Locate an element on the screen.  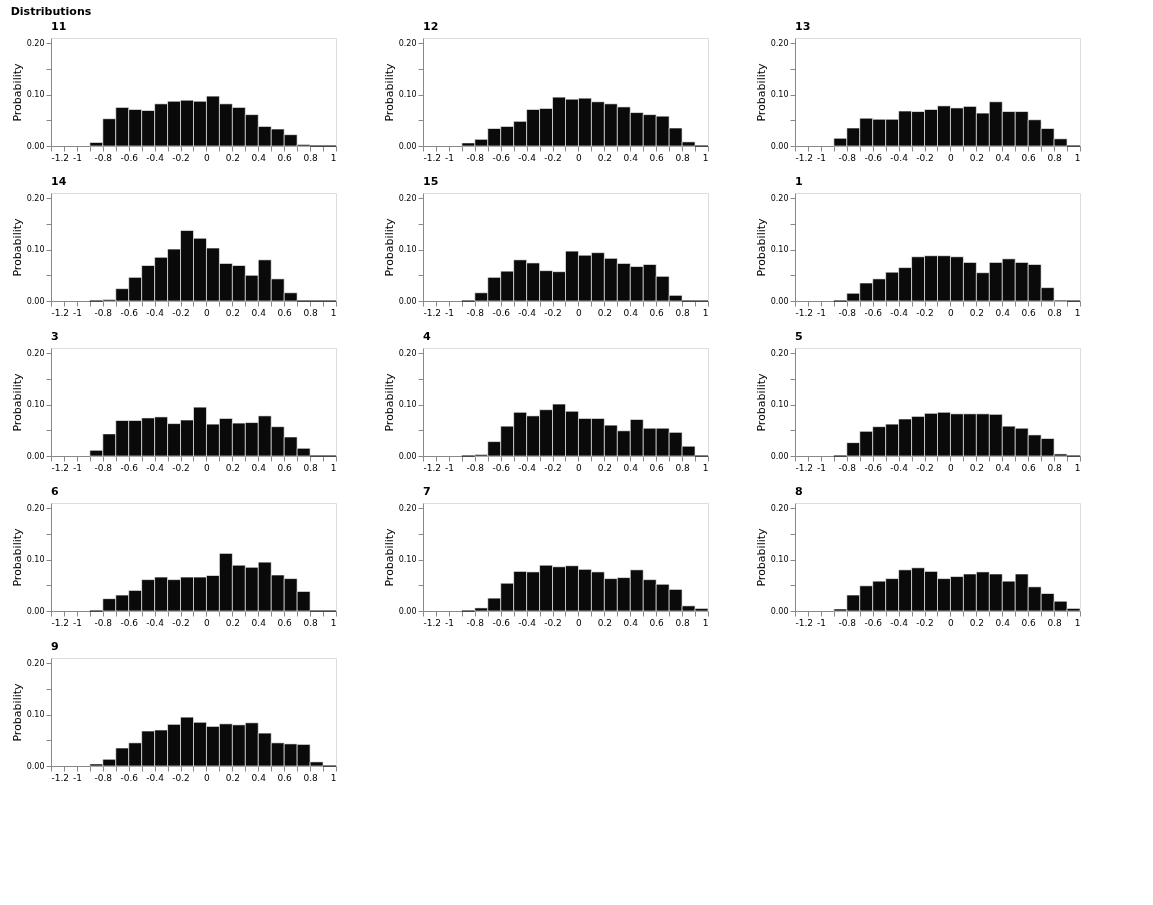
chart-title: 12 is located at coordinates (431, 26).